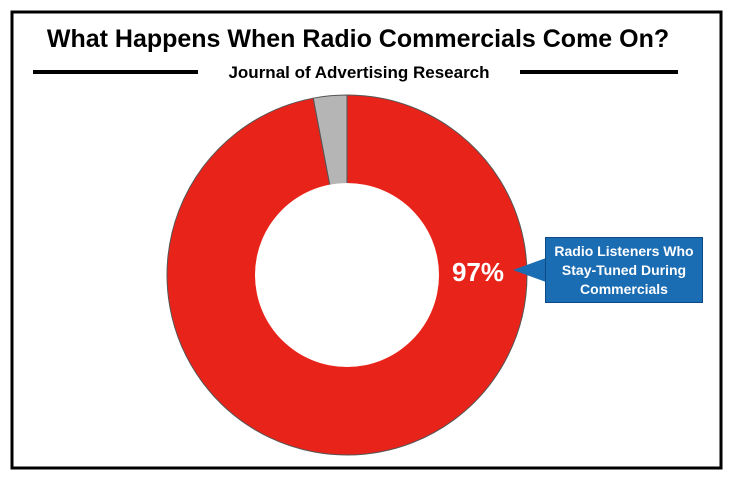 This screenshot has width=733, height=482. Describe the element at coordinates (529, 270) in the screenshot. I see `callout-pointer` at that location.